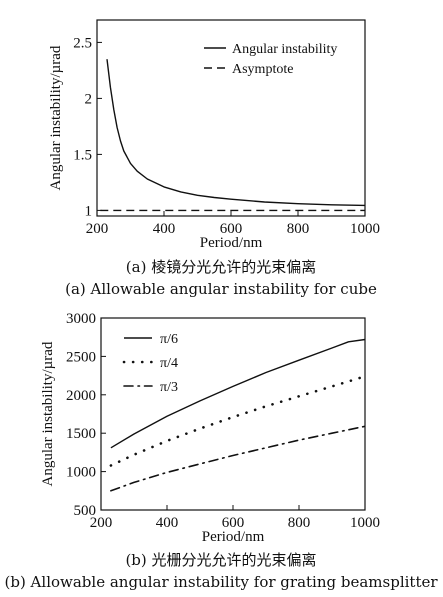 This screenshot has width=443, height=597. What do you see at coordinates (231, 229) in the screenshot?
I see `chart-a-x-tick-label: 600` at bounding box center [231, 229].